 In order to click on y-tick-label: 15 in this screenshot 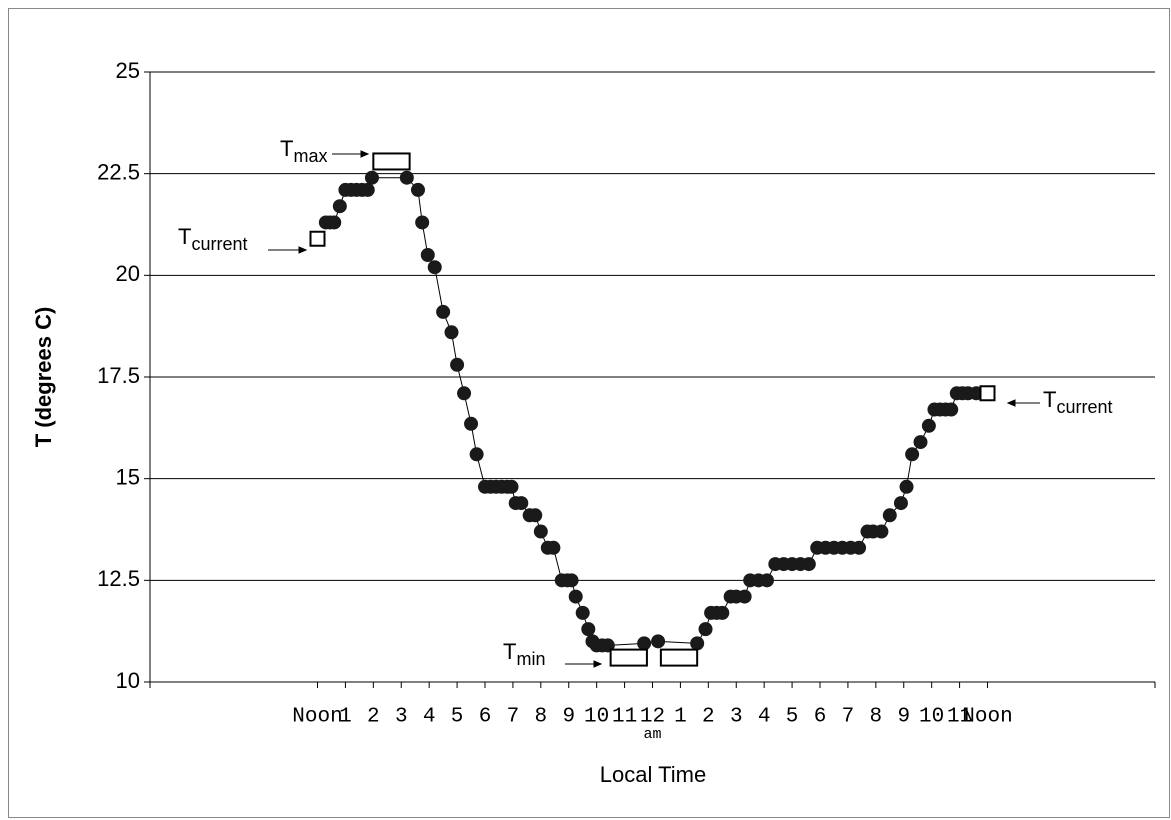, I will do `click(128, 476)`.